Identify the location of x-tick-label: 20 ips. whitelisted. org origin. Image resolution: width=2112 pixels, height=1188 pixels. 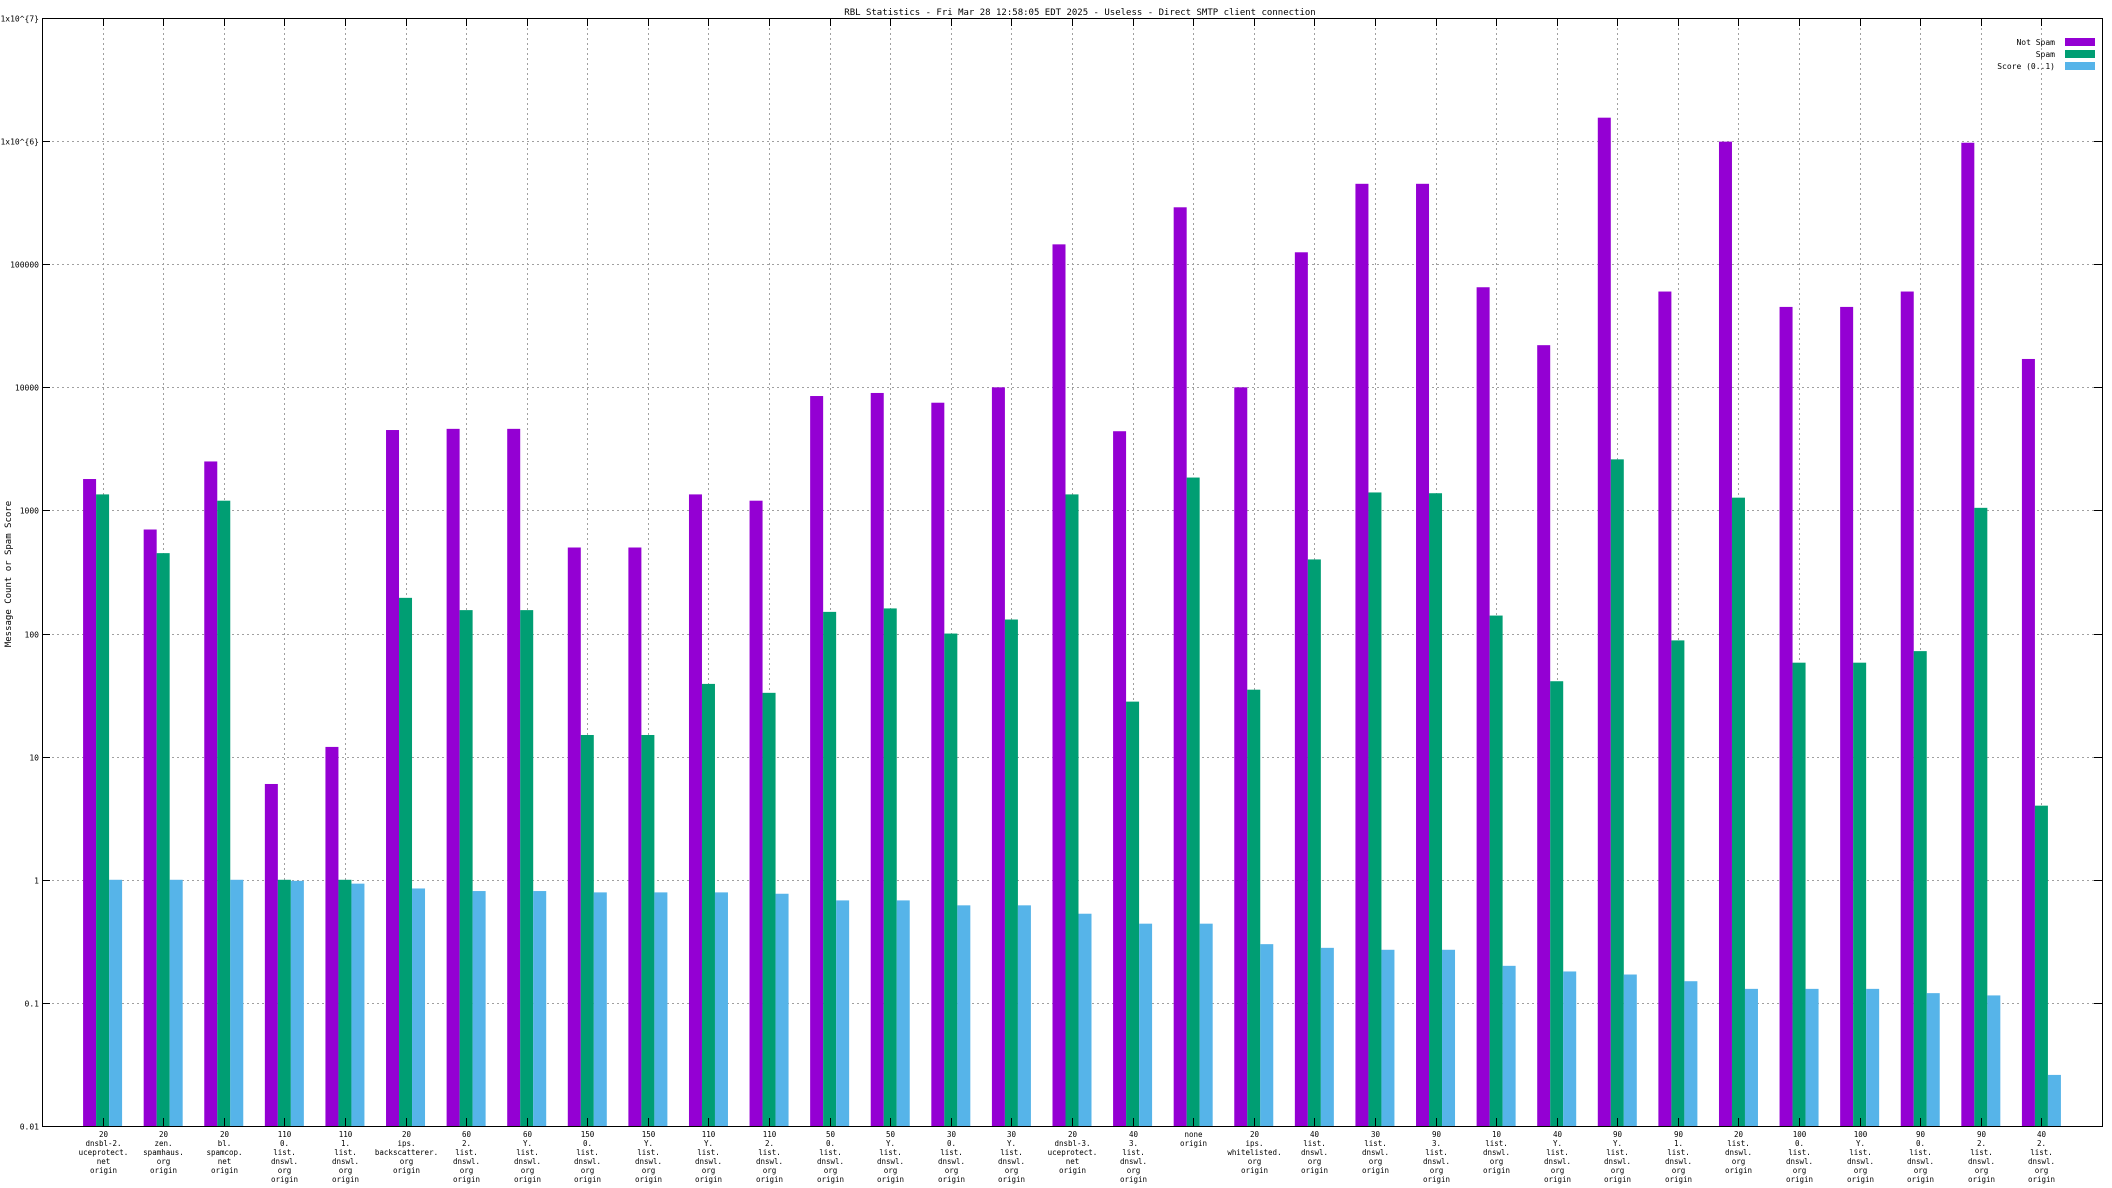
(1254, 1152).